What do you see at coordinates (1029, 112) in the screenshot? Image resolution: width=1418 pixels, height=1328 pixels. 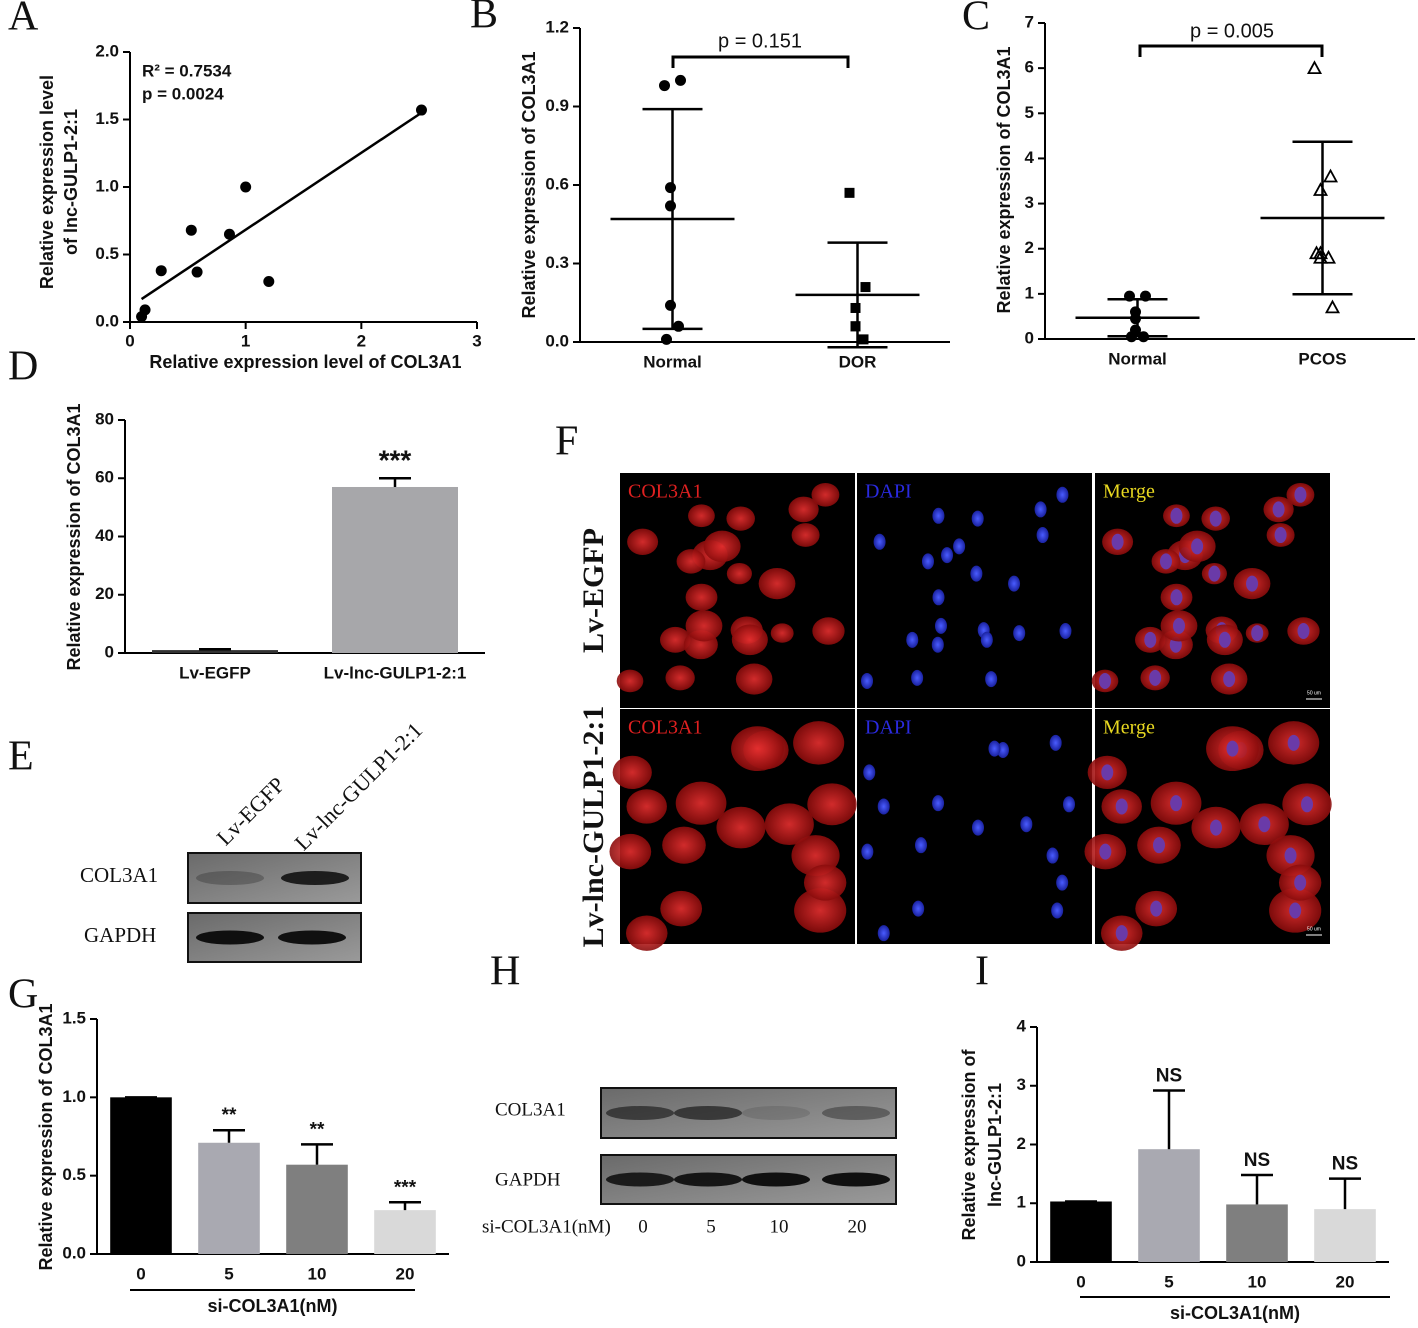 I see `y-tick-label: 5` at bounding box center [1029, 112].